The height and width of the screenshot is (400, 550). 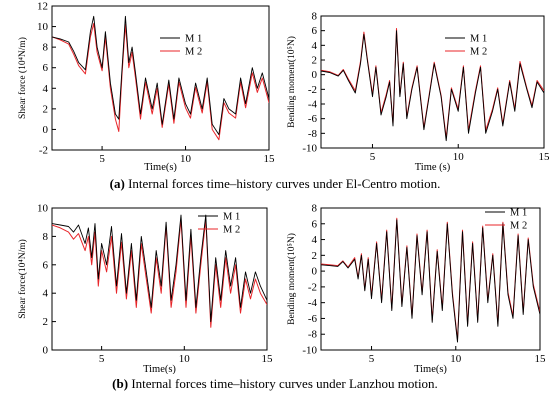 What do you see at coordinates (42, 7) in the screenshot?
I see `y-tick-label: 12` at bounding box center [42, 7].